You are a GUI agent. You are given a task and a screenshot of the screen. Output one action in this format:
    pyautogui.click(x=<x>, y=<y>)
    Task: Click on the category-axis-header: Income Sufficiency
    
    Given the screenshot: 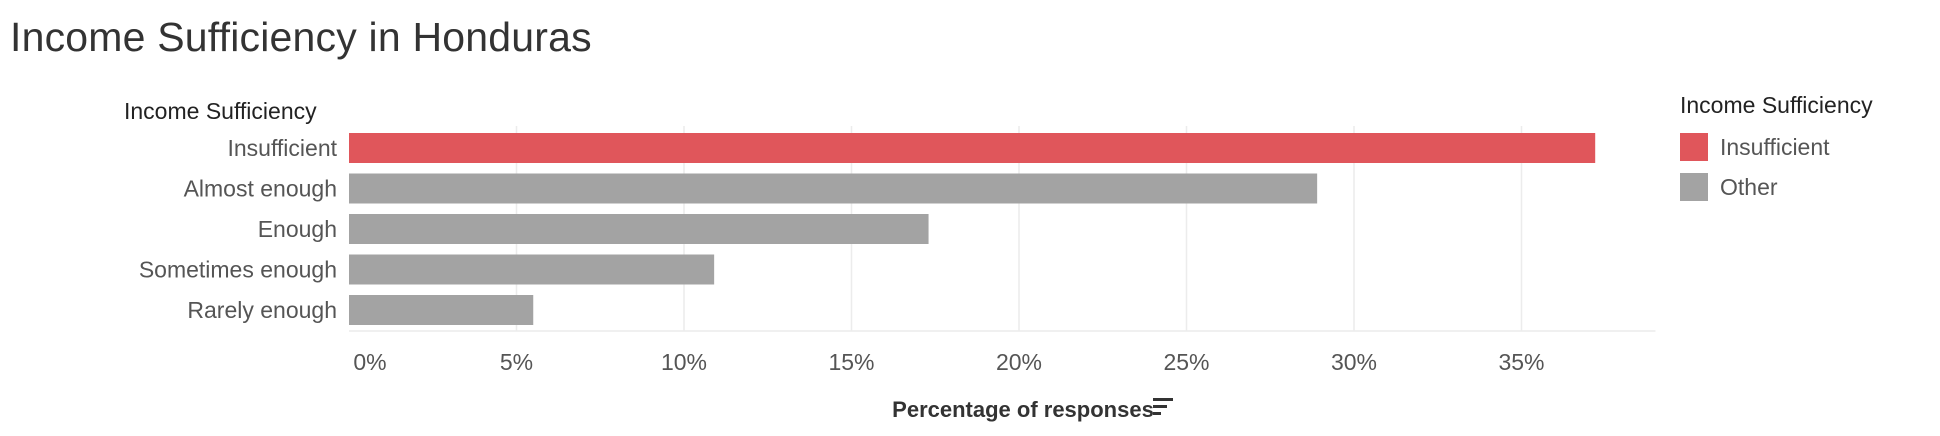 What is the action you would take?
    pyautogui.click(x=220, y=111)
    